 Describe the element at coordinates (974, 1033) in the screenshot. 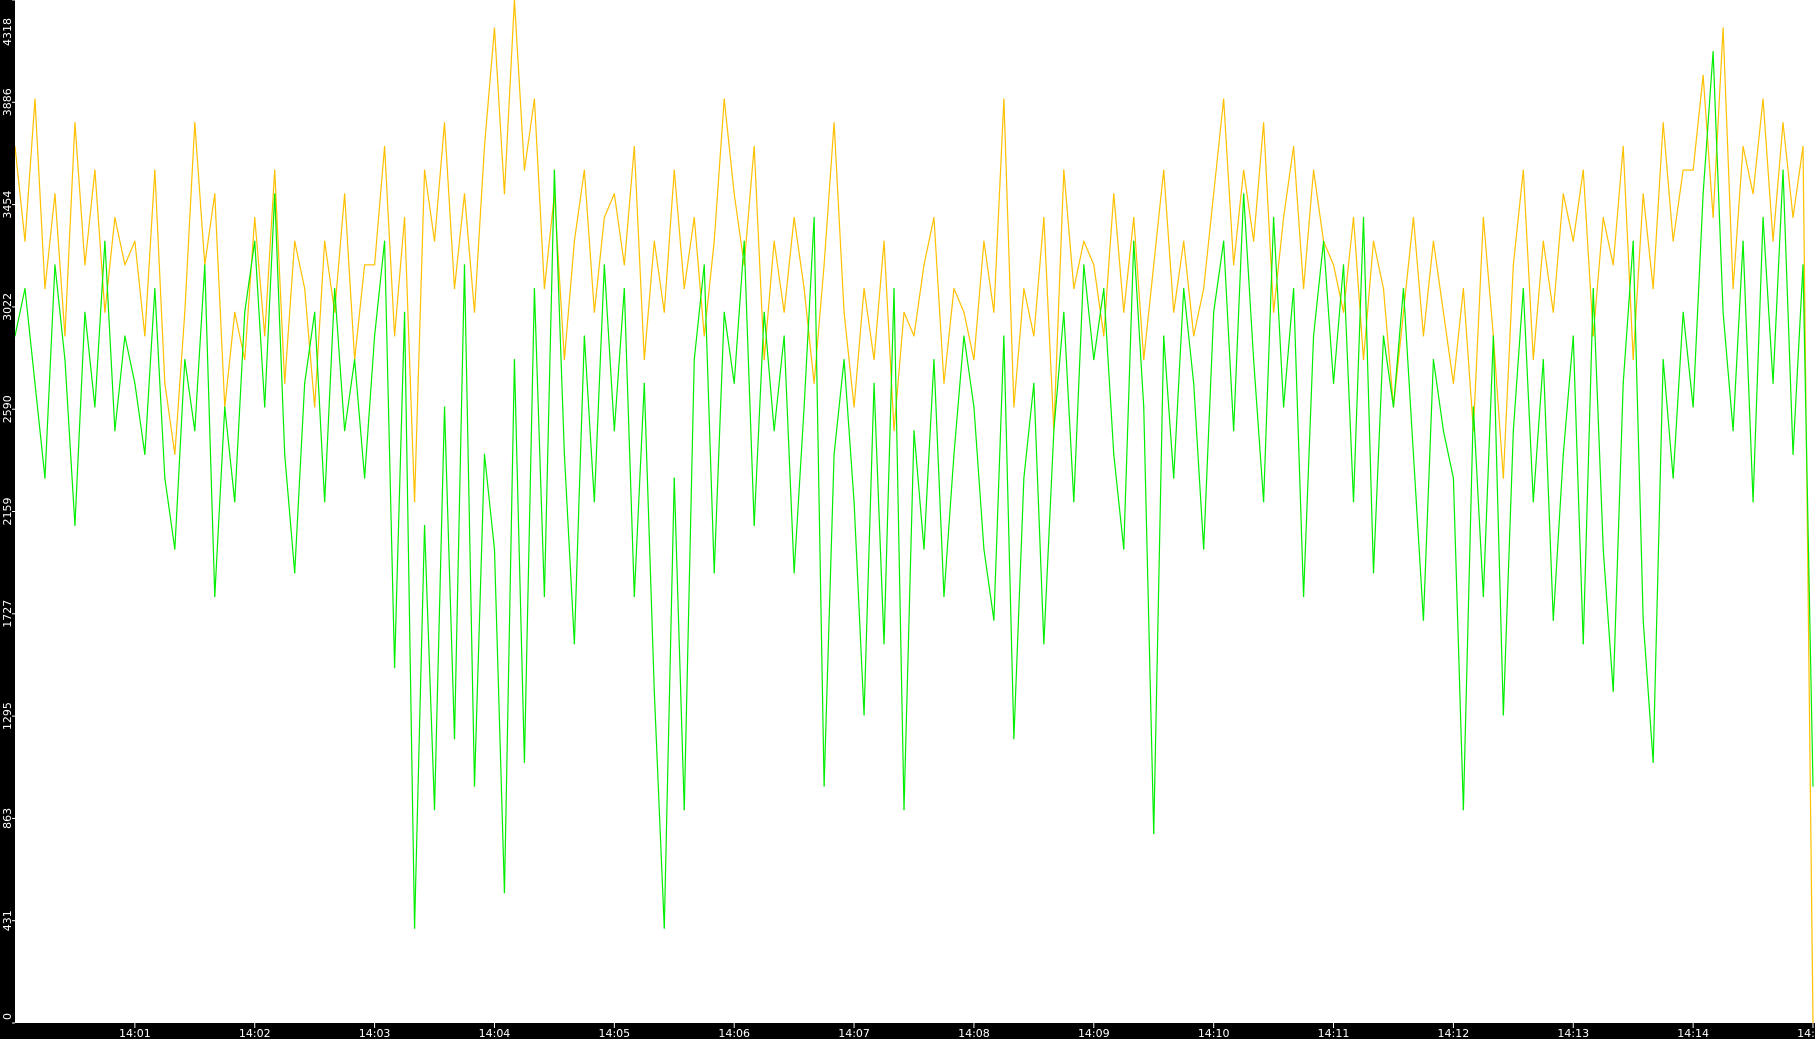

I see `x-tick-label: 14:08` at that location.